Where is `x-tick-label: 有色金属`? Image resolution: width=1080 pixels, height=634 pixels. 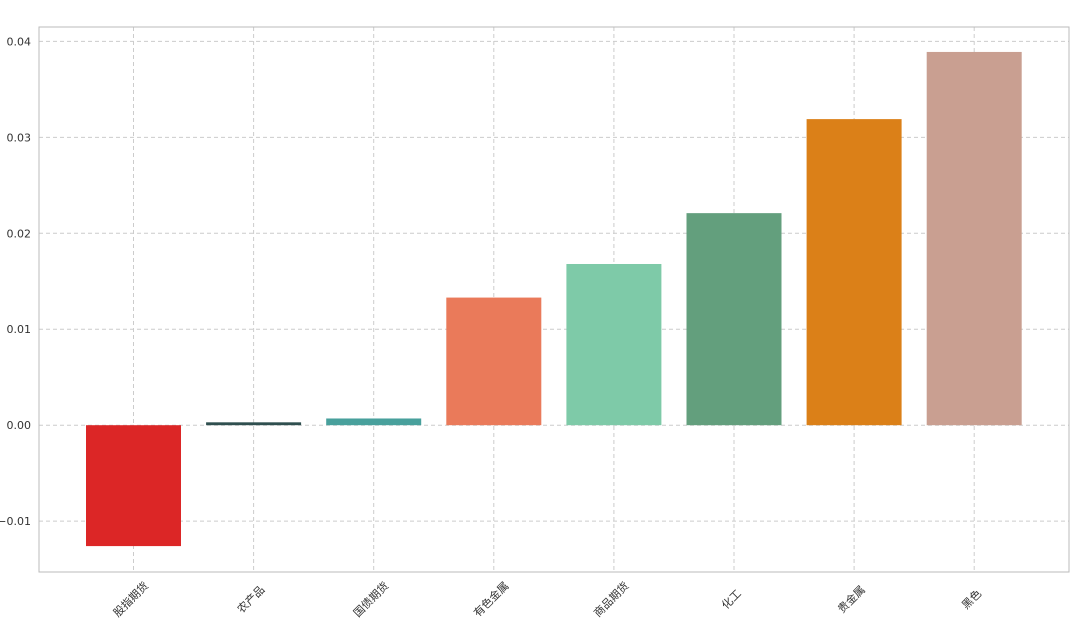 x-tick-label: 有色金属 is located at coordinates (490, 599).